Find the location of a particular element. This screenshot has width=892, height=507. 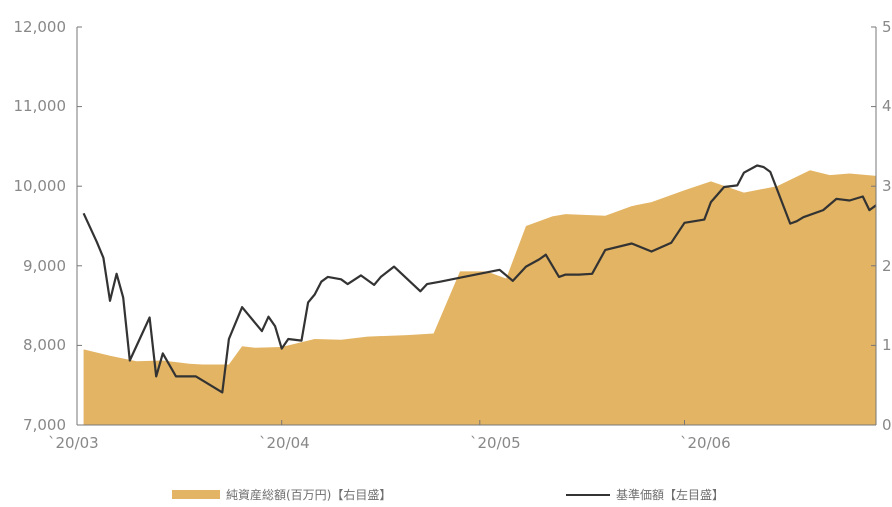

left-axis-labels: 12,000 11,000 10,000 9,000 8,000 7,000 is located at coordinates (40, 226).